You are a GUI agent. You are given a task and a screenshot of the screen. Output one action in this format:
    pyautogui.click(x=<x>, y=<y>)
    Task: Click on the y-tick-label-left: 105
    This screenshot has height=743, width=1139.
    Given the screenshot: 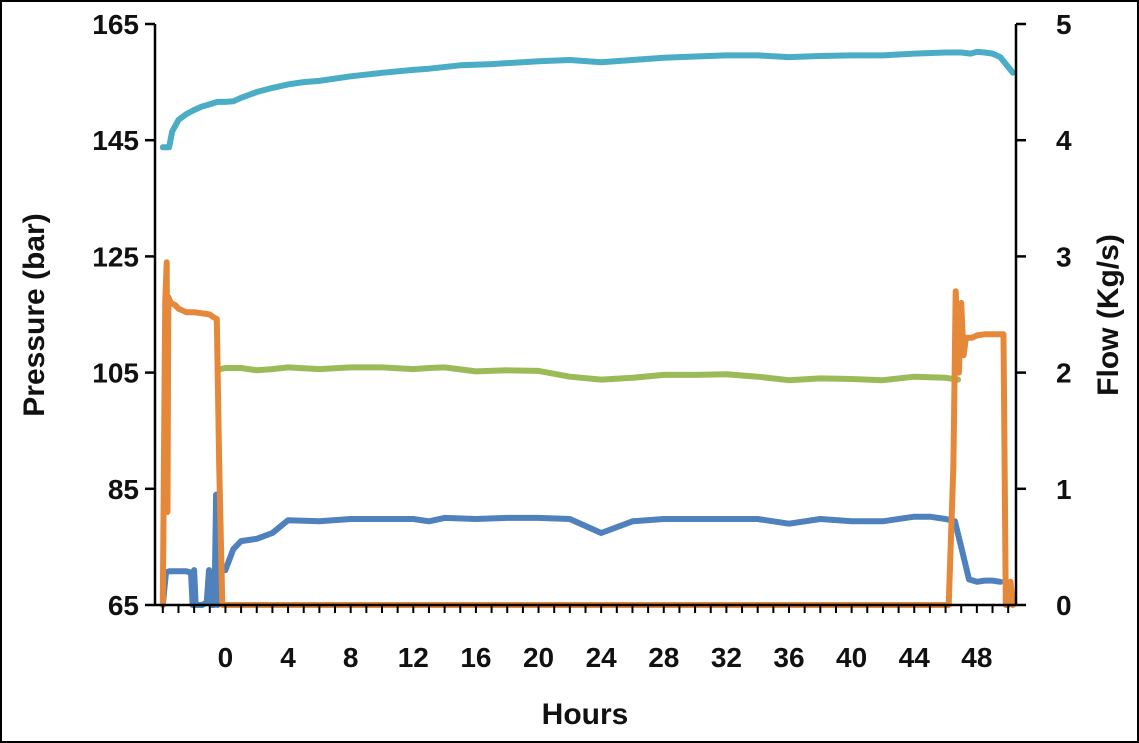 What is the action you would take?
    pyautogui.click(x=115, y=373)
    